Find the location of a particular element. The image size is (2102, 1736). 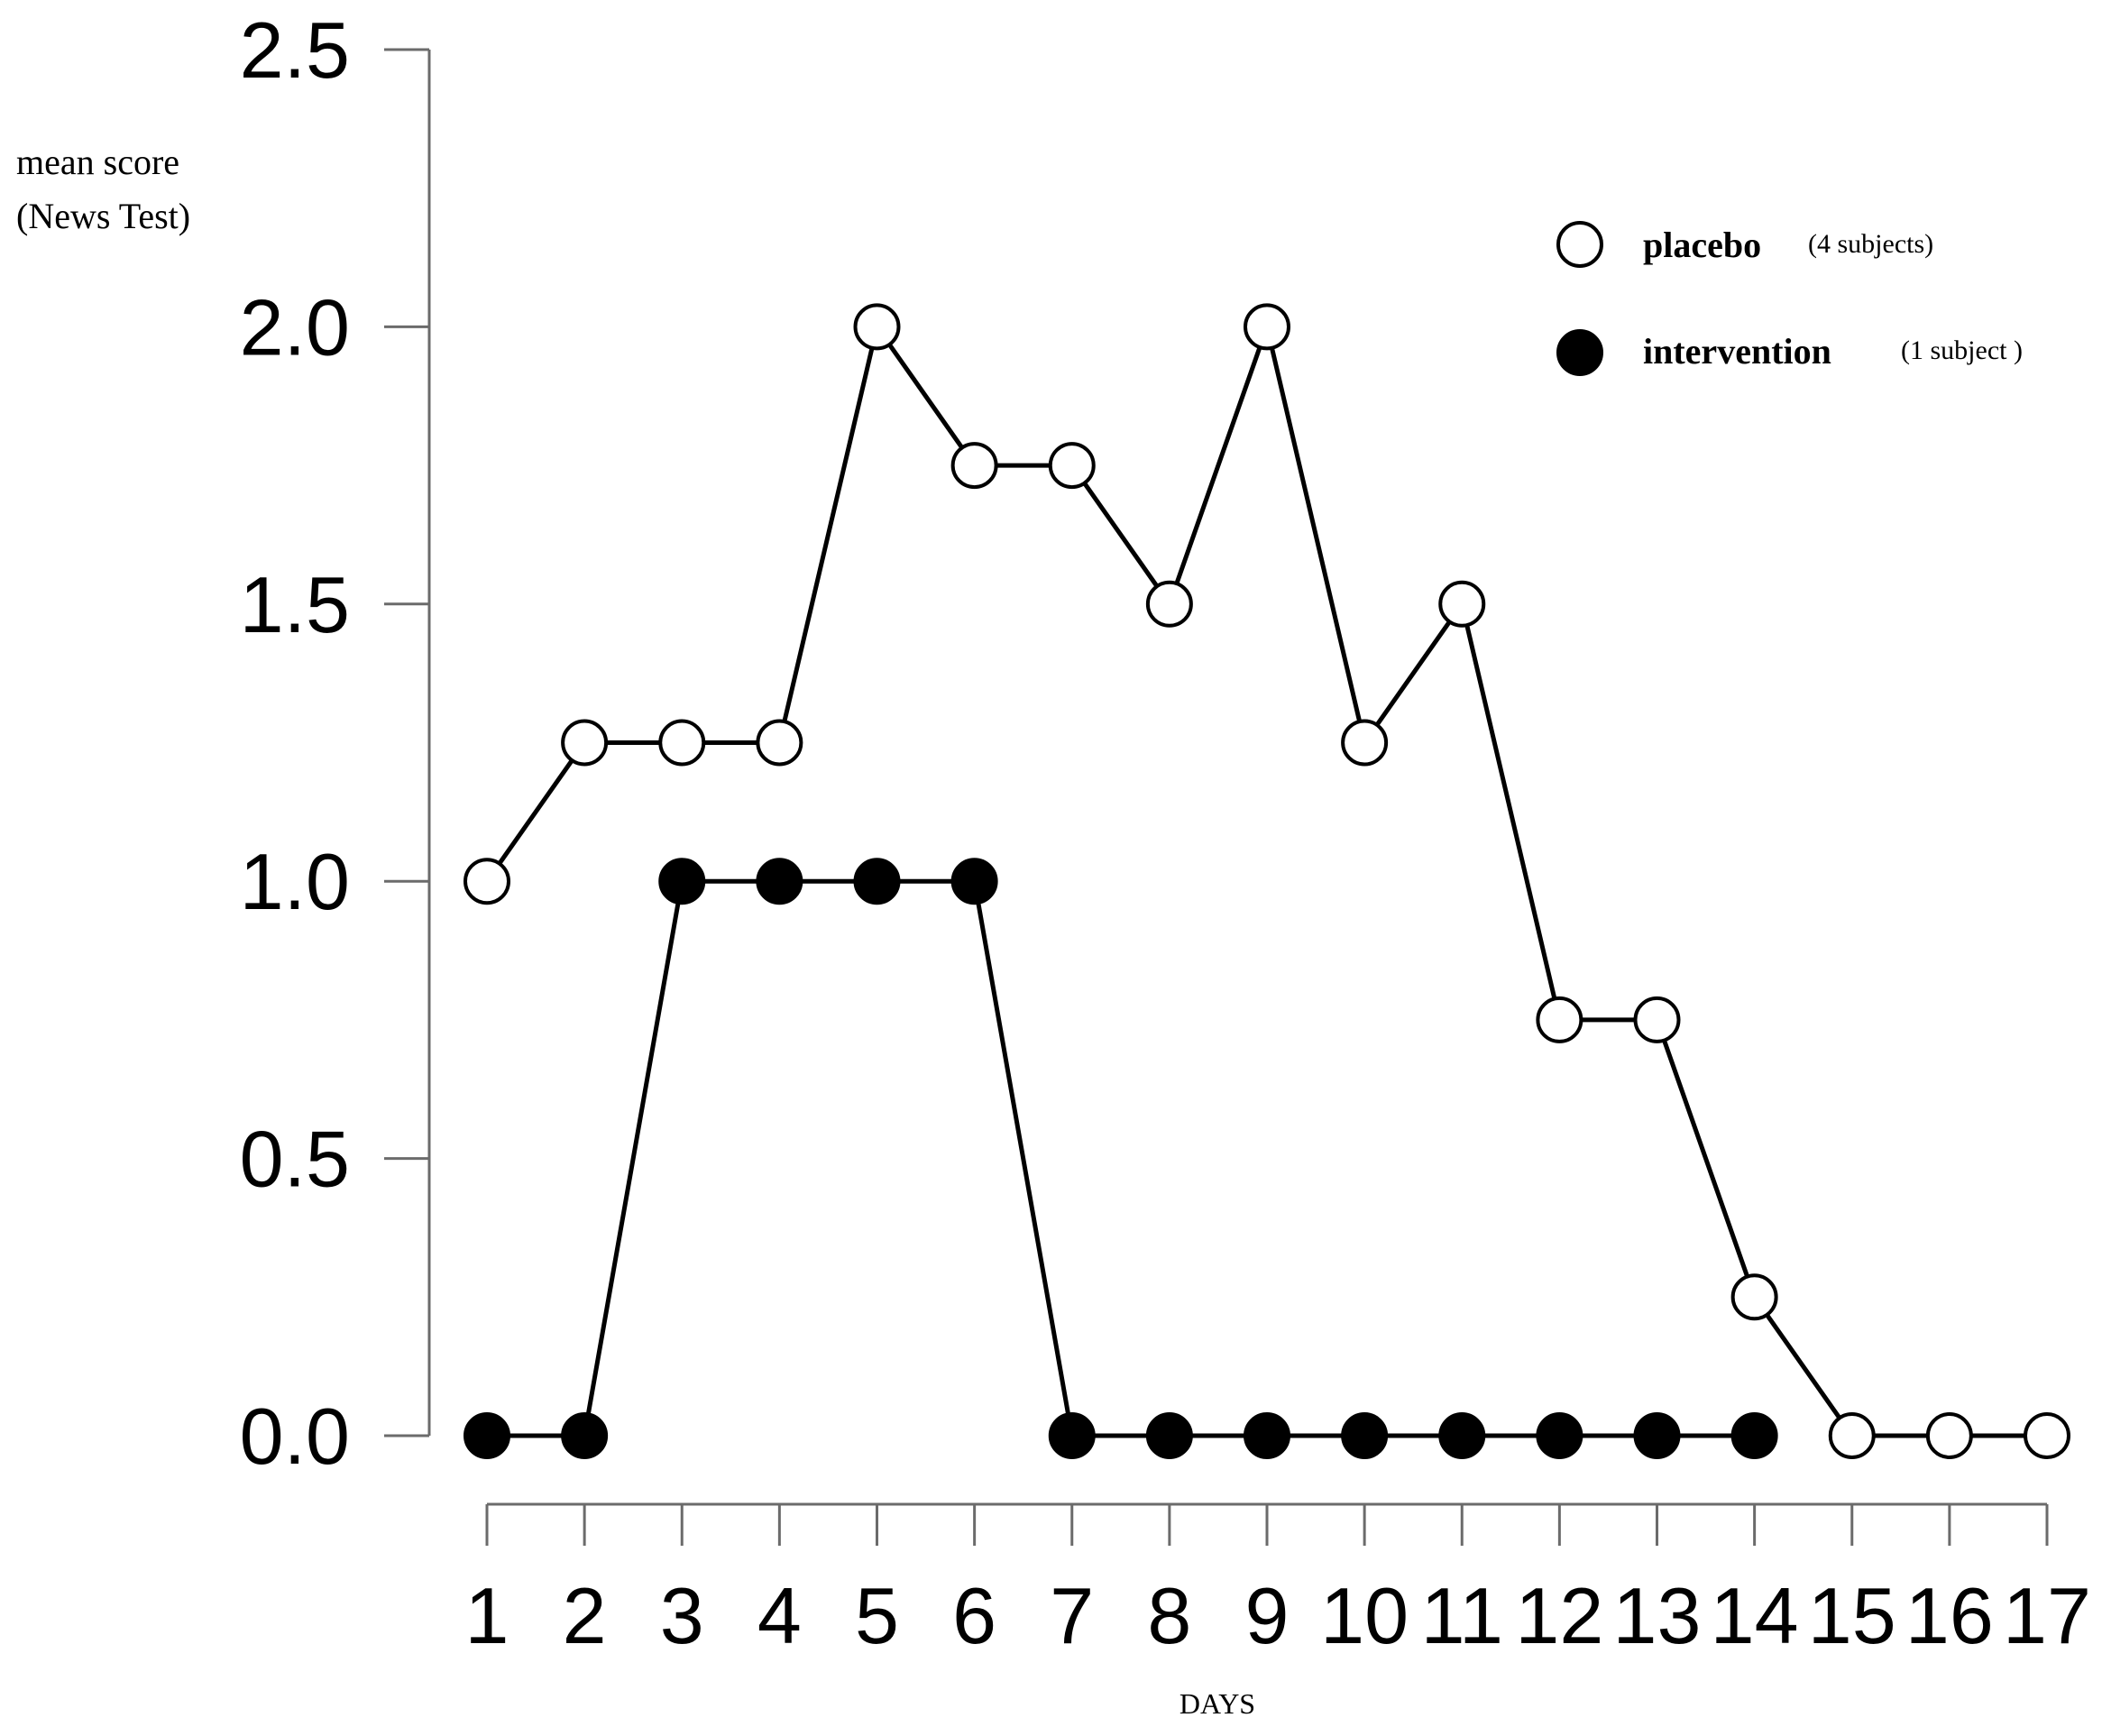

legend-note-placebo: (4 subjects) is located at coordinates (1871, 244).